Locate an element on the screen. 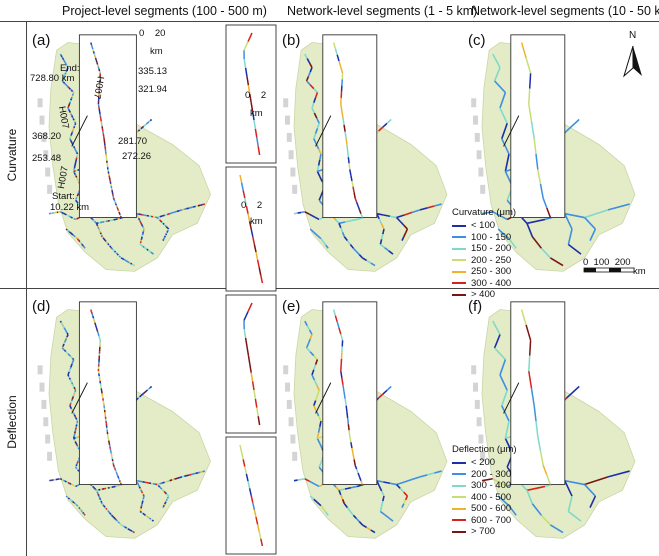  inset-leader-arrow is located at coordinates (323, 398).